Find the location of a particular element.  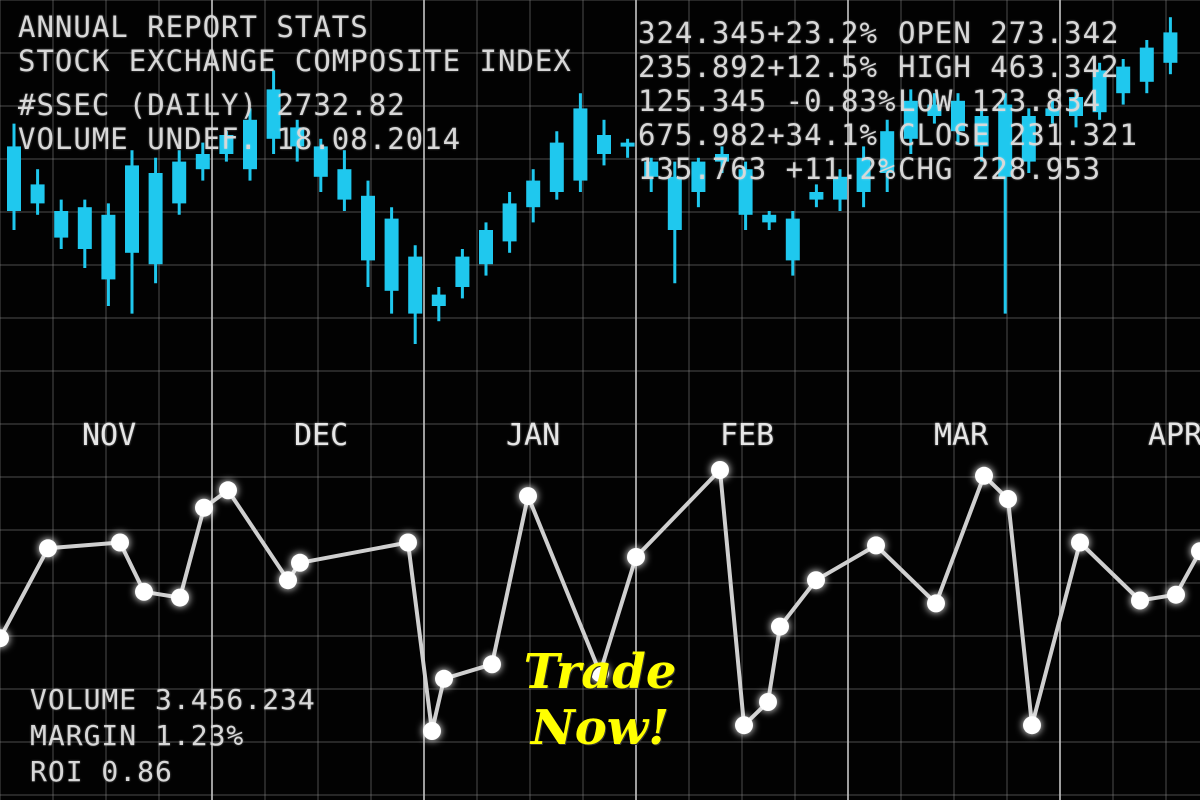

trade-now-banner: Trade Now! is located at coordinates (600, 700).